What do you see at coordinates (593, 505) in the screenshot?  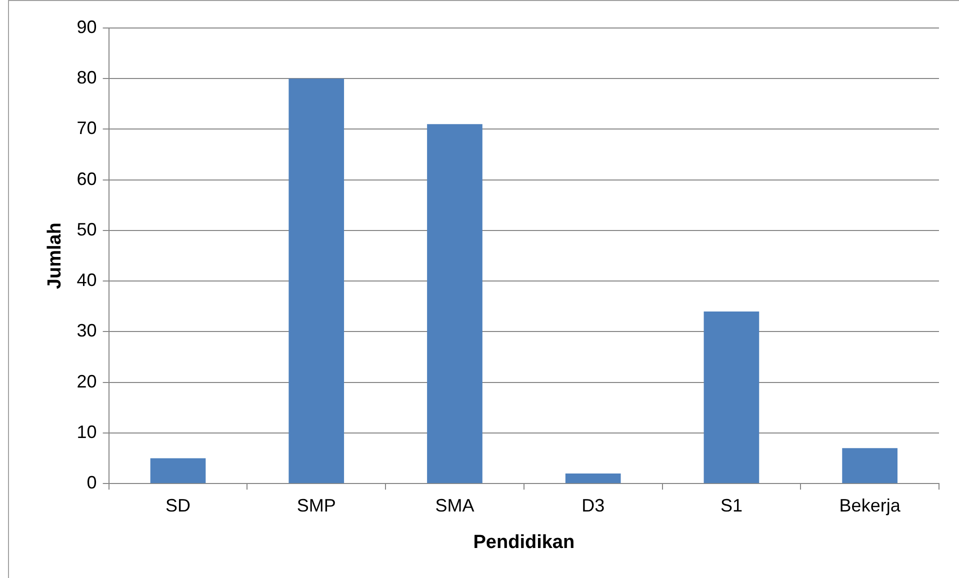 I see `x-tick-label: D3` at bounding box center [593, 505].